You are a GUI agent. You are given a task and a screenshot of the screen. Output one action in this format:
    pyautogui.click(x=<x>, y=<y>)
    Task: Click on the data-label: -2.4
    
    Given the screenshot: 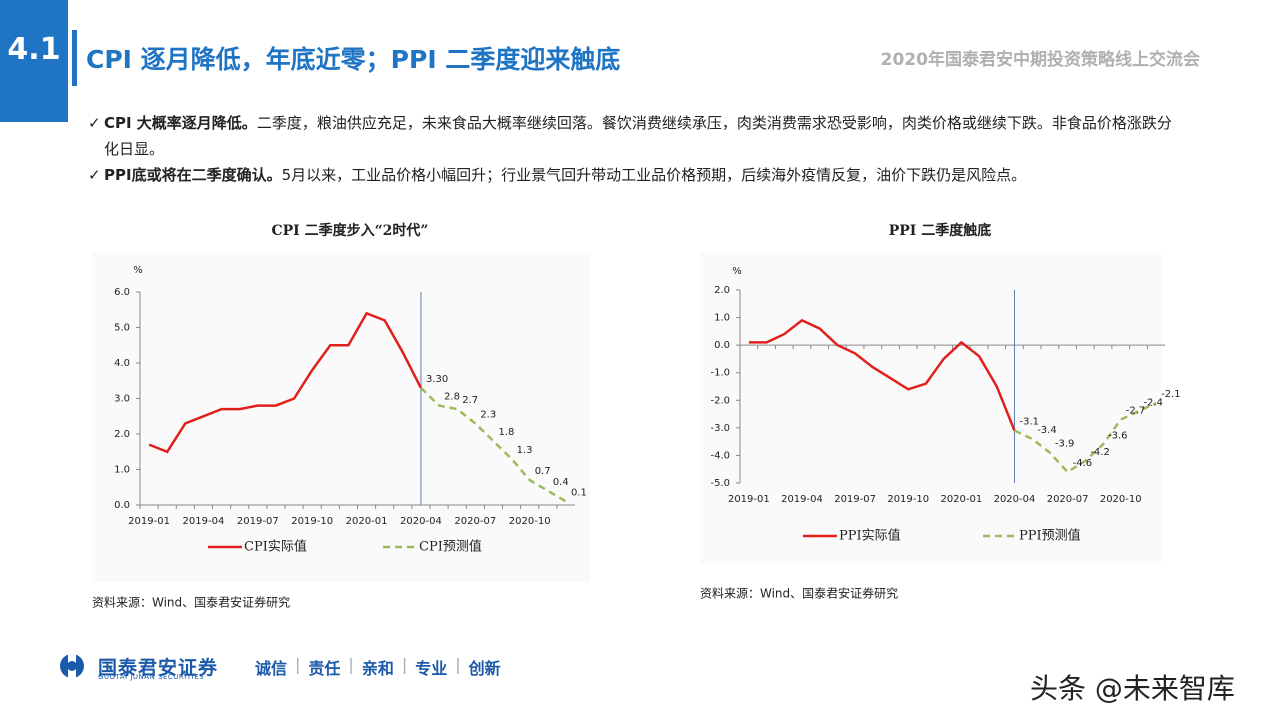 What is the action you would take?
    pyautogui.click(x=1153, y=402)
    